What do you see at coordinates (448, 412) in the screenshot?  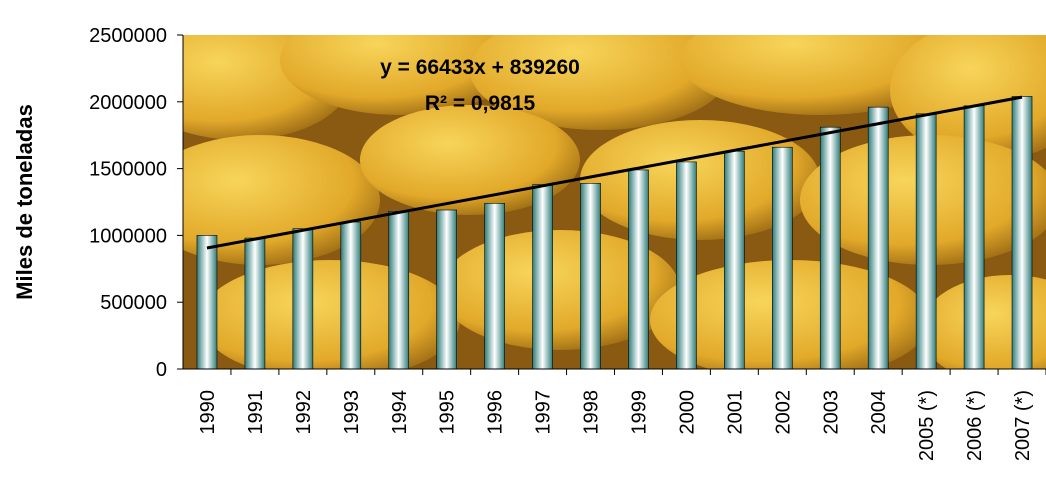 I see `x-tick-label: 1995` at bounding box center [448, 412].